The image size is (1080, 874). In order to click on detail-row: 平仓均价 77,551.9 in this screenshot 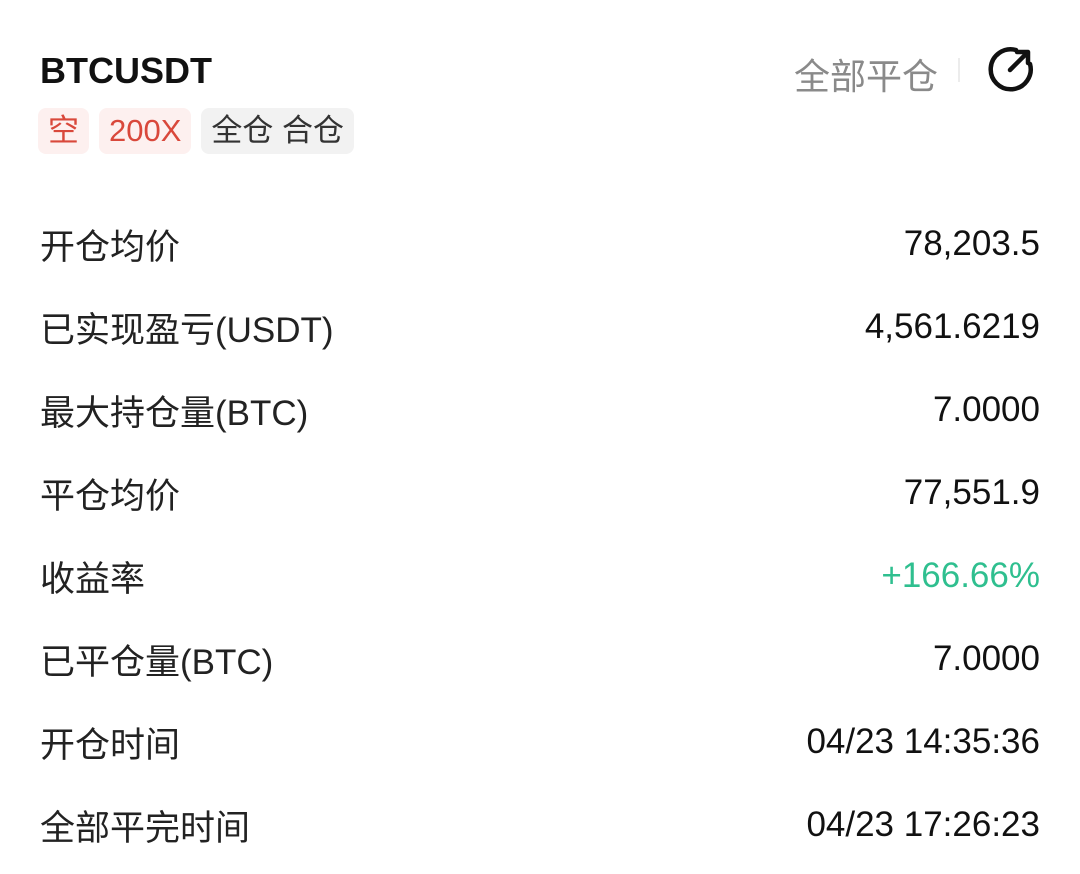, I will do `click(540, 493)`.